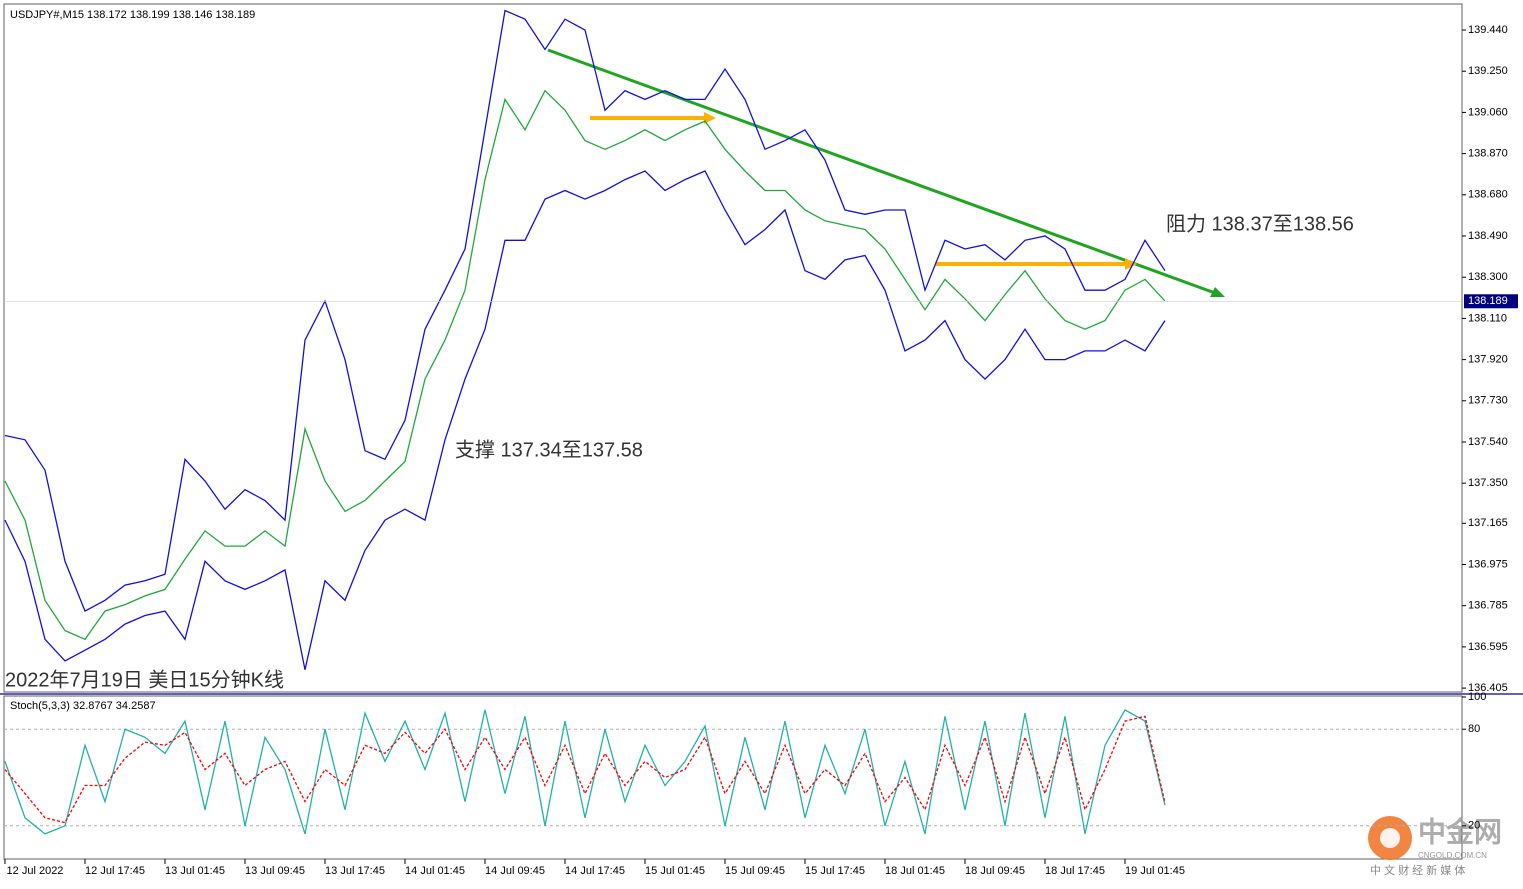 This screenshot has width=1523, height=889. I want to click on watermark-name: 中金网, so click(1460, 831).